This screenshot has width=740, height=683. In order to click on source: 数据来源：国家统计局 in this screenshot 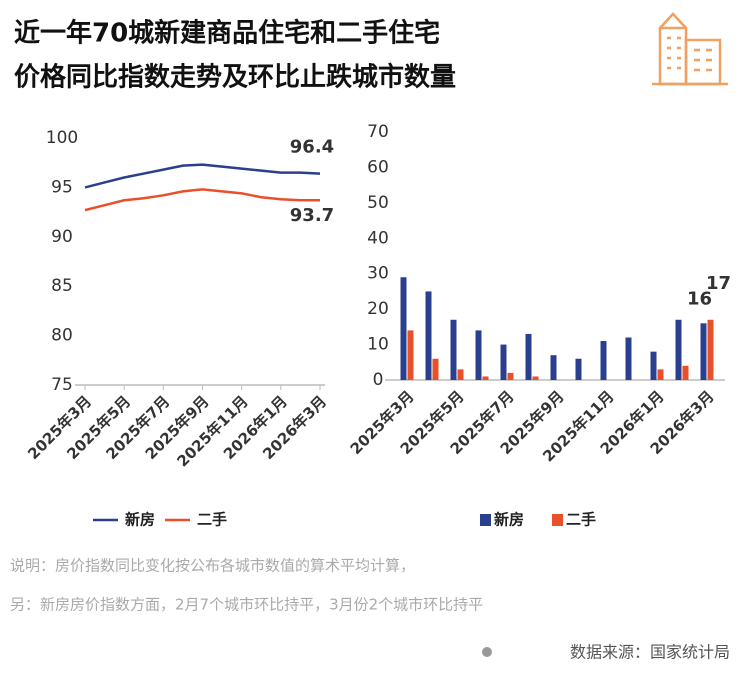, I will do `click(650, 652)`.